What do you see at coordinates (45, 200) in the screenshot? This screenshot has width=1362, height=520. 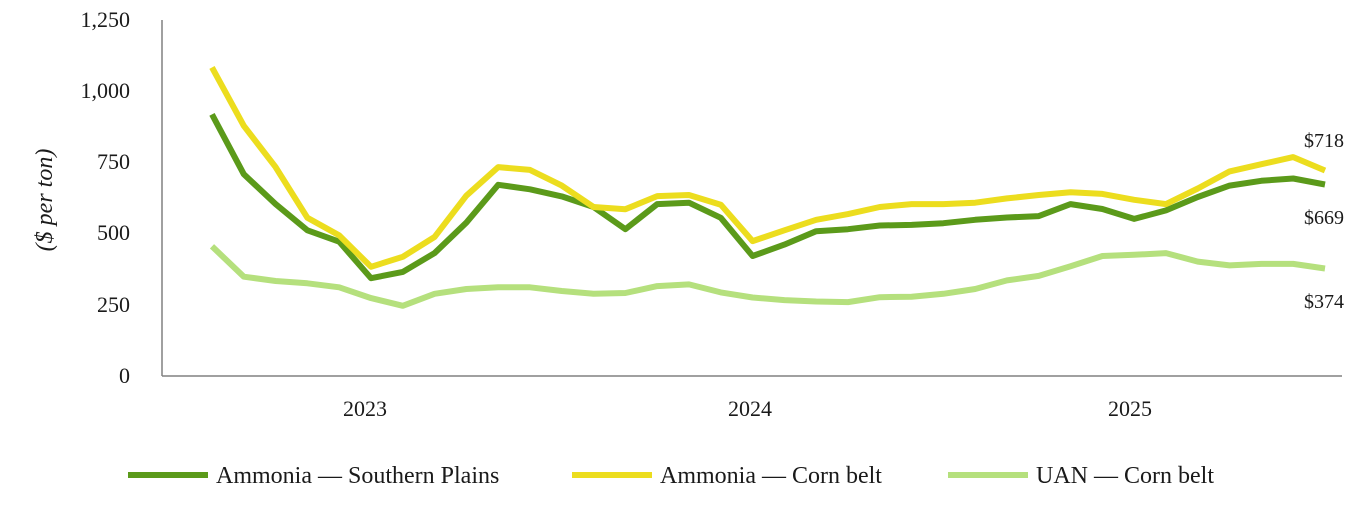 I see `y-axis-label: ($ per ton)` at bounding box center [45, 200].